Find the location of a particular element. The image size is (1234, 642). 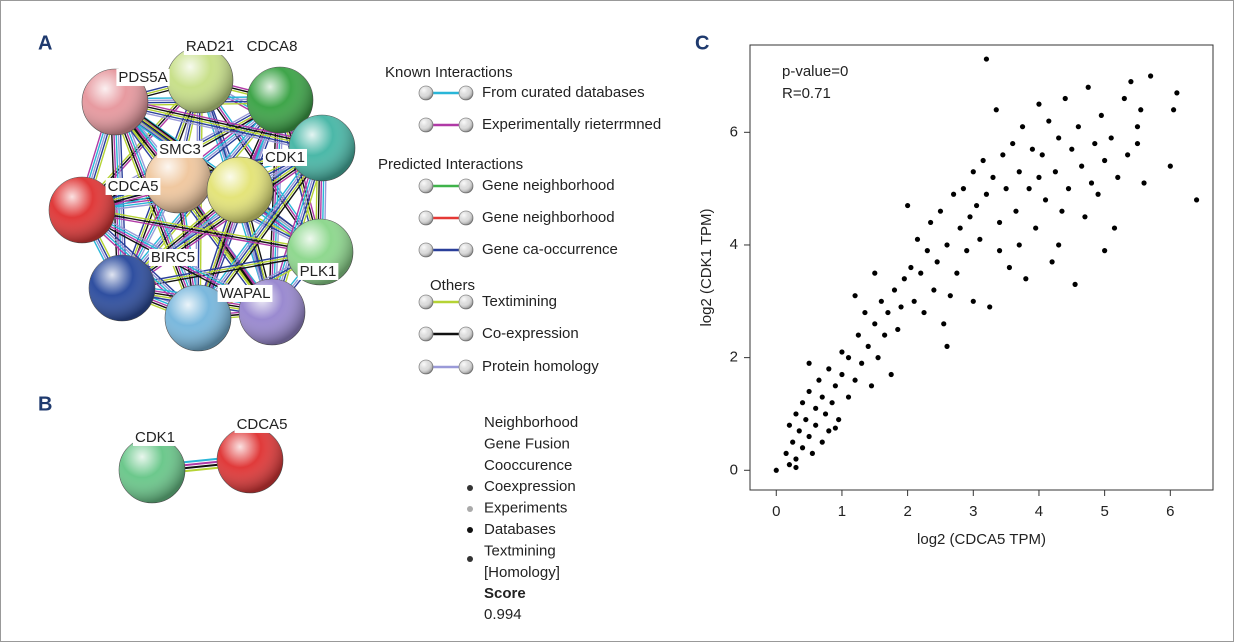

legend-label: From curated databases is located at coordinates (563, 92).